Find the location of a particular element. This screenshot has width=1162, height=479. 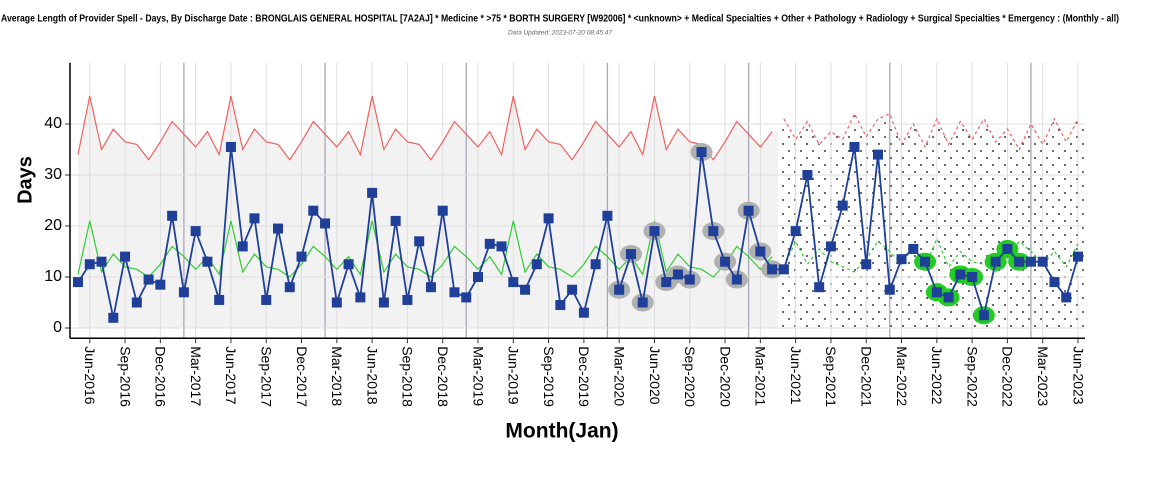

x-tick-label: Mar-2018 is located at coordinates (337, 376).